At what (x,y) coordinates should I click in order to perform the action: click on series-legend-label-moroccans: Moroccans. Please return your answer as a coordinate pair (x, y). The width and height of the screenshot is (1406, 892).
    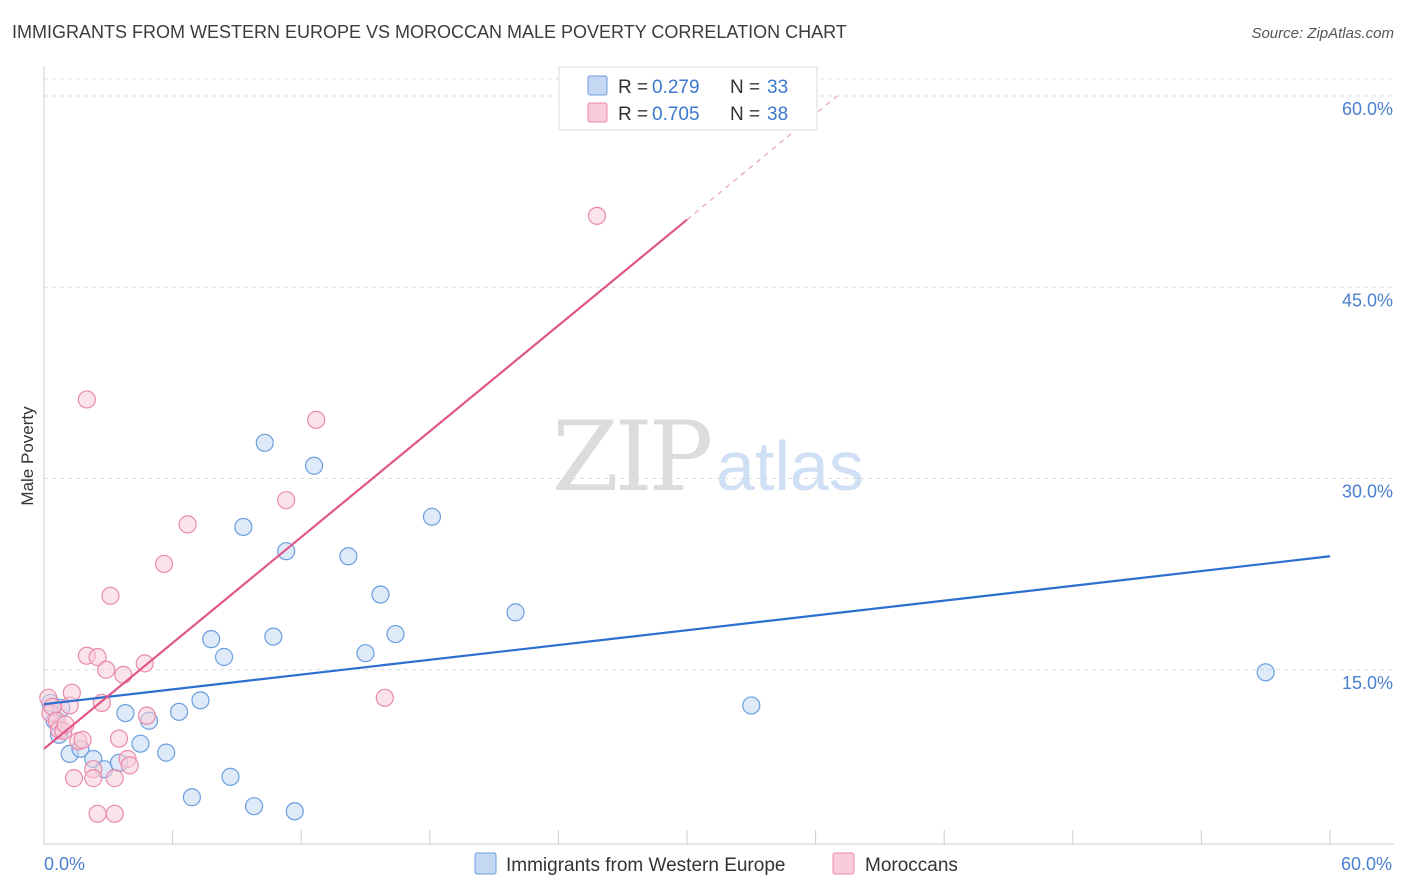
    Looking at the image, I should click on (911, 865).